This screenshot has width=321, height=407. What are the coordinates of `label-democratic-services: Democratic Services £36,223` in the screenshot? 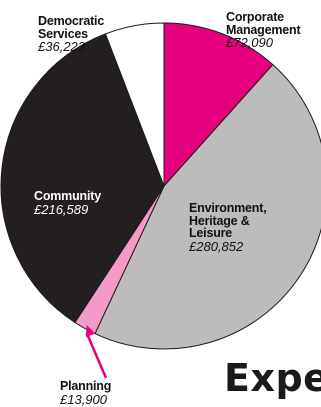 It's located at (71, 34).